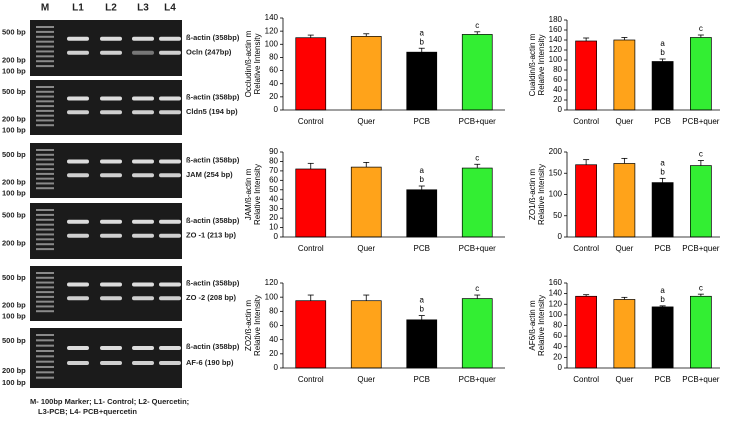  I want to click on significance-label: a, so click(422, 32).